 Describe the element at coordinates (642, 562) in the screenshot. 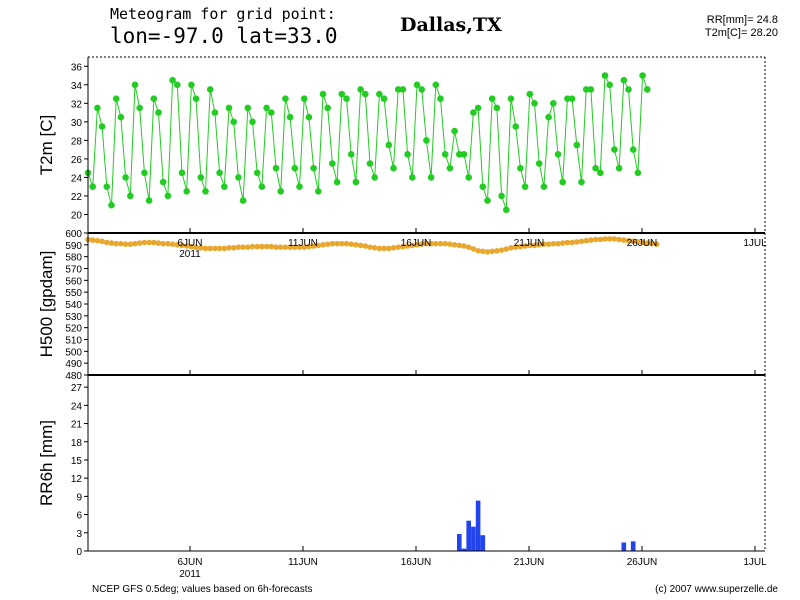

I see `x-tick-label: 26JUN` at that location.